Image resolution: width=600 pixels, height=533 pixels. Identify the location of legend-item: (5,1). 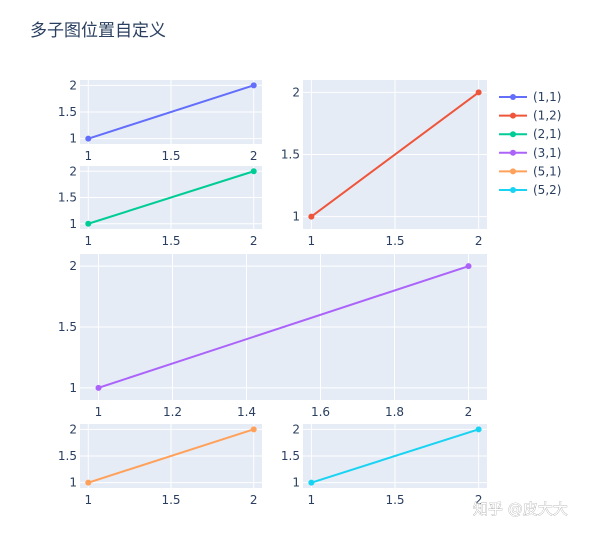
(530, 171).